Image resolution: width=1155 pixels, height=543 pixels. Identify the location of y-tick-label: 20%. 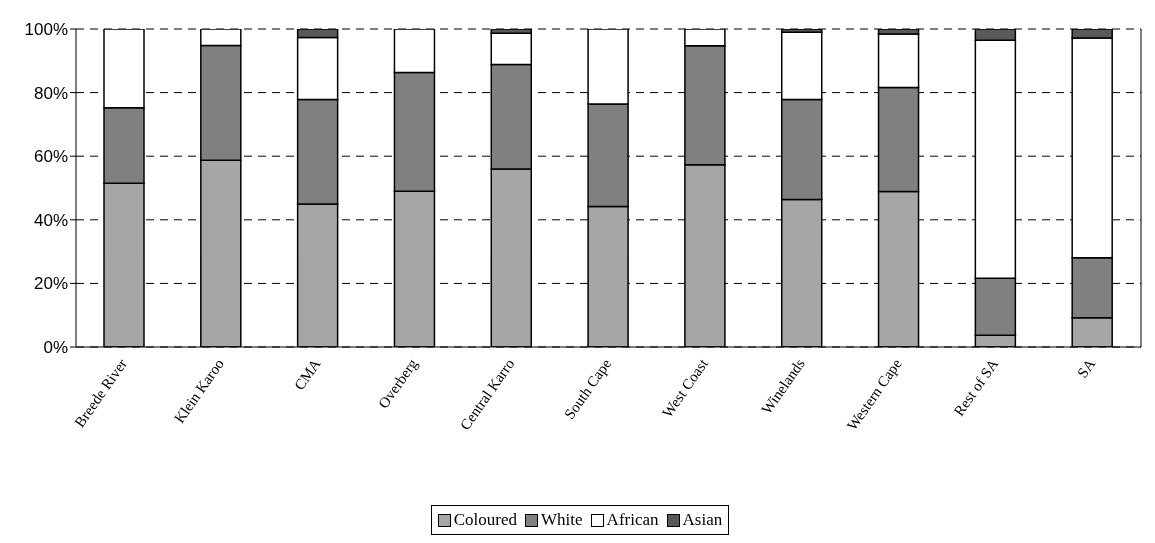
(50, 284).